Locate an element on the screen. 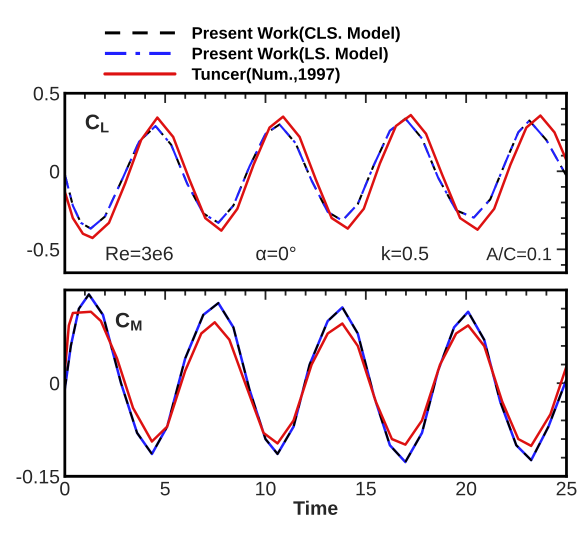  y-tick-label: 0.5 is located at coordinates (47, 93).